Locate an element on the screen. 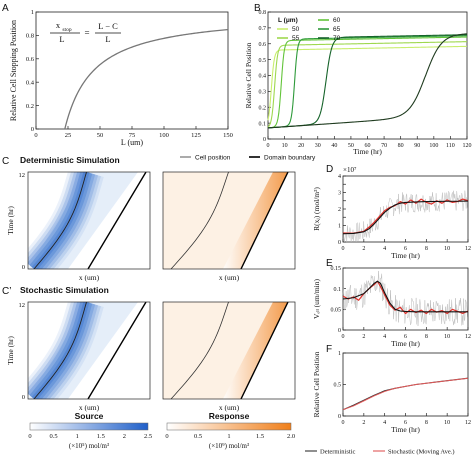 The height and width of the screenshot is (460, 474). heatmap-c2_source is located at coordinates (89, 350).